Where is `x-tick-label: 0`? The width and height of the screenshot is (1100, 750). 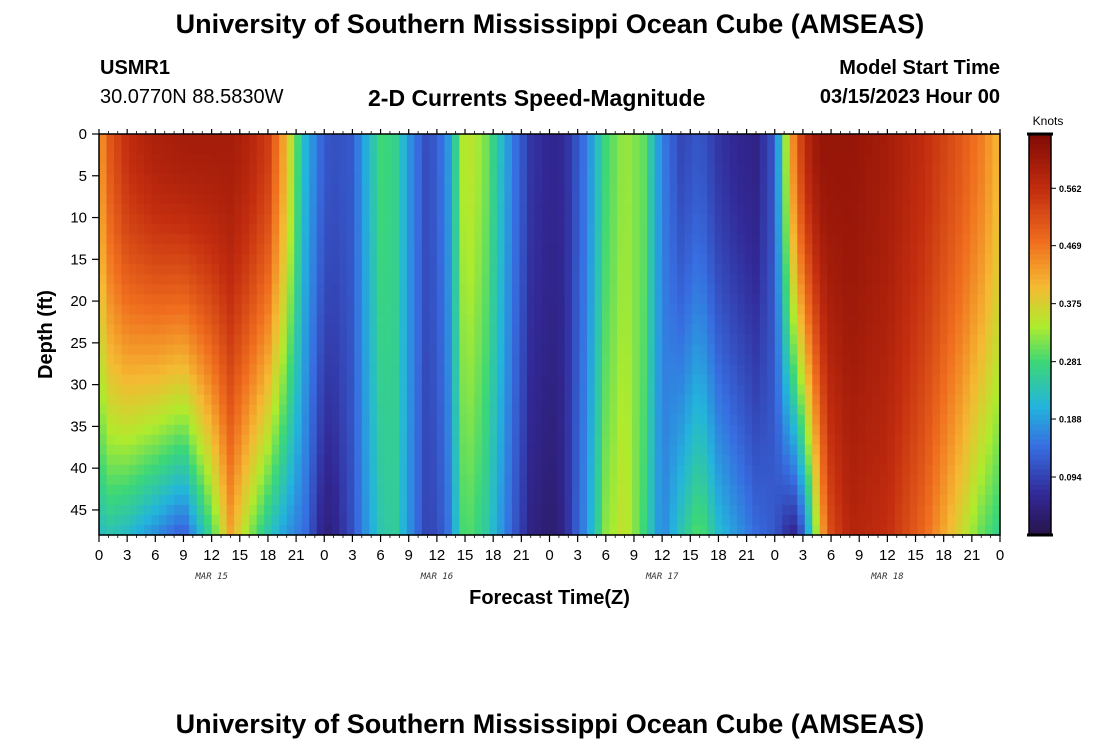
x-tick-label: 0 is located at coordinates (324, 555).